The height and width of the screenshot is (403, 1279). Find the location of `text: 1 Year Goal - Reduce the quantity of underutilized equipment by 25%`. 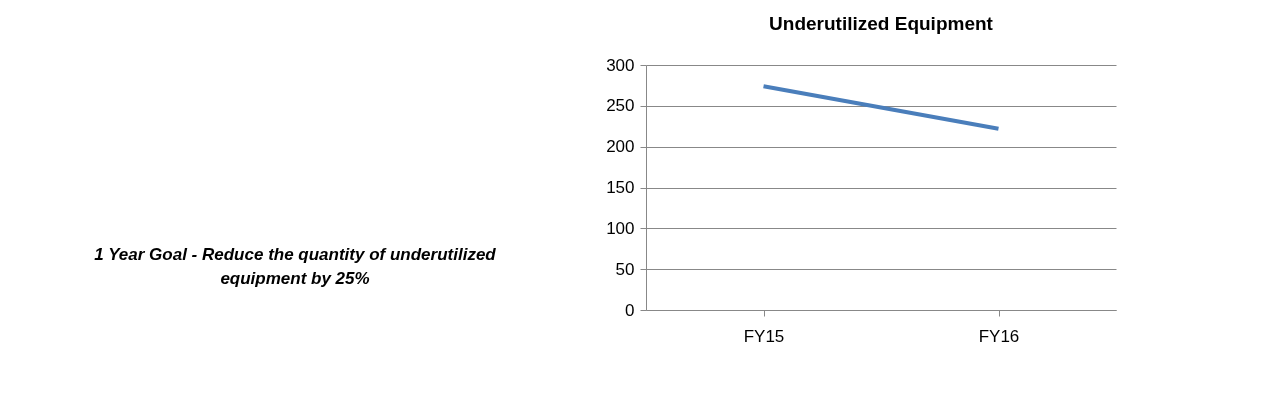

text: 1 Year Goal - Reduce the quantity of underutilized equipment by 25% is located at coordinates (295, 266).